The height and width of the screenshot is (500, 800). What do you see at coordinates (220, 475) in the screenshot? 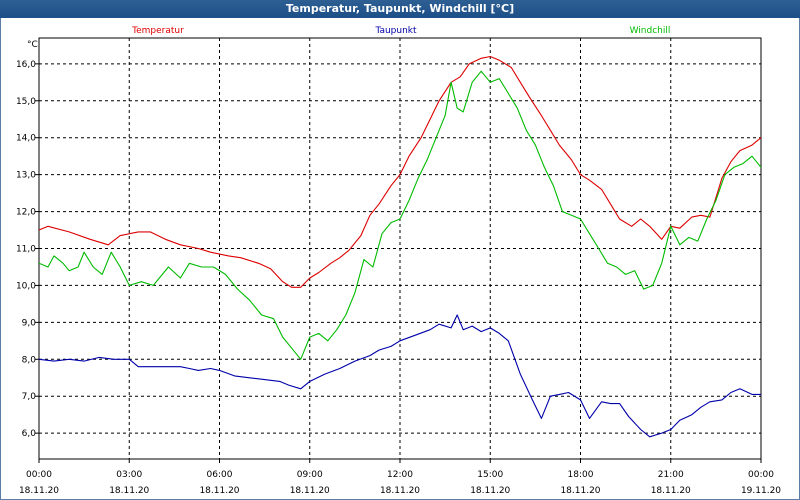
I see `x-tick-time: 06:00` at bounding box center [220, 475].